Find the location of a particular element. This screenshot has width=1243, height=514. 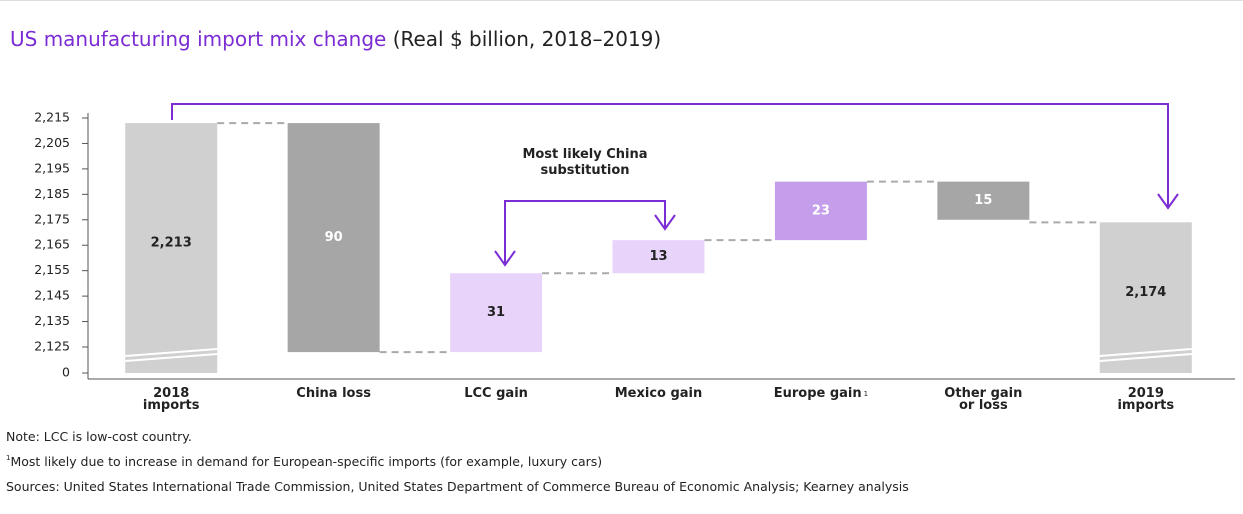

category-text: China loss is located at coordinates (333, 393).